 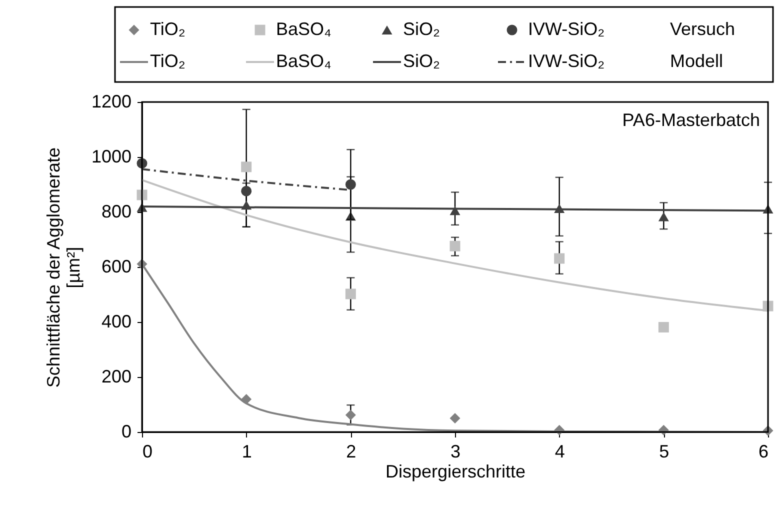 I want to click on y-tick-label: 0, so click(x=126, y=432).